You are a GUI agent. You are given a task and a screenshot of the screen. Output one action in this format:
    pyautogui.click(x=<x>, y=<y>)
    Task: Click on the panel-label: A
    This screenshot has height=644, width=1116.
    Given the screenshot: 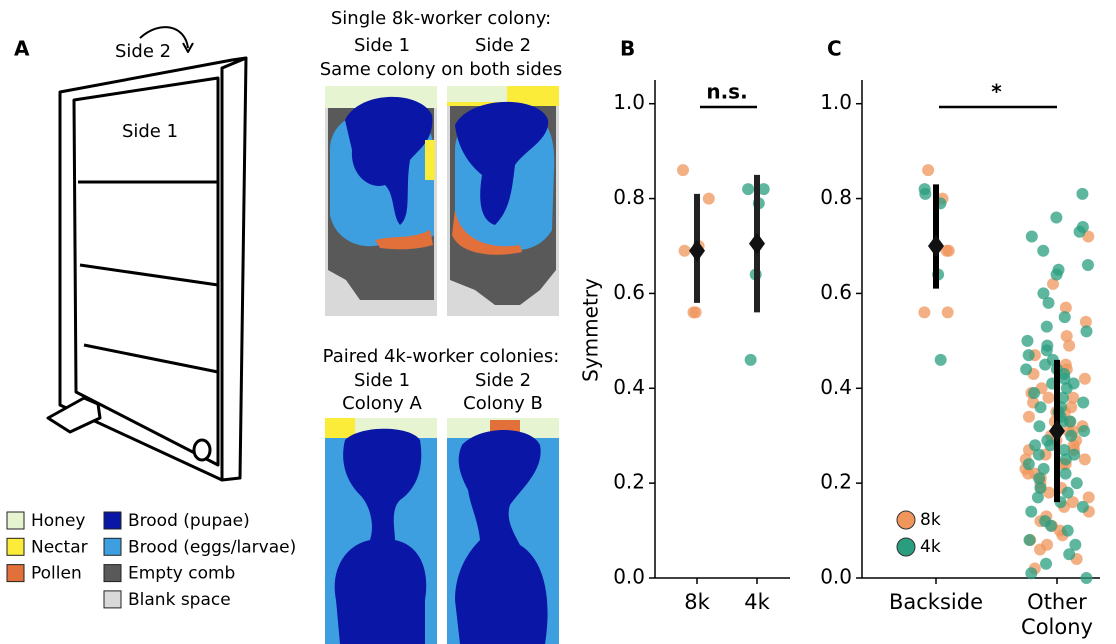 What is the action you would take?
    pyautogui.click(x=22, y=49)
    